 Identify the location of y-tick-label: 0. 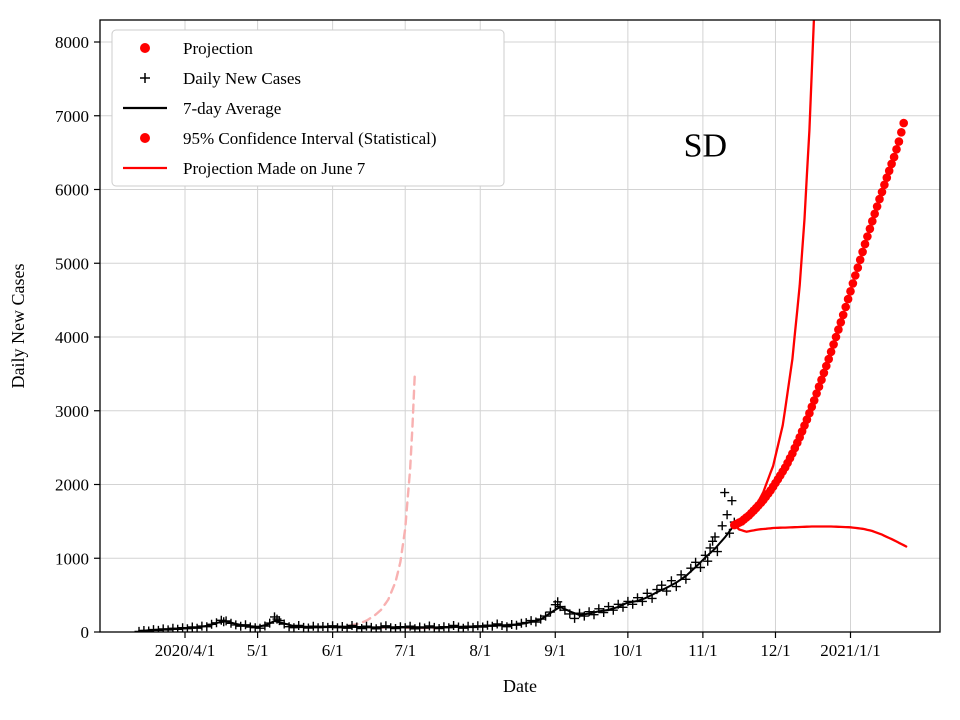
(85, 632).